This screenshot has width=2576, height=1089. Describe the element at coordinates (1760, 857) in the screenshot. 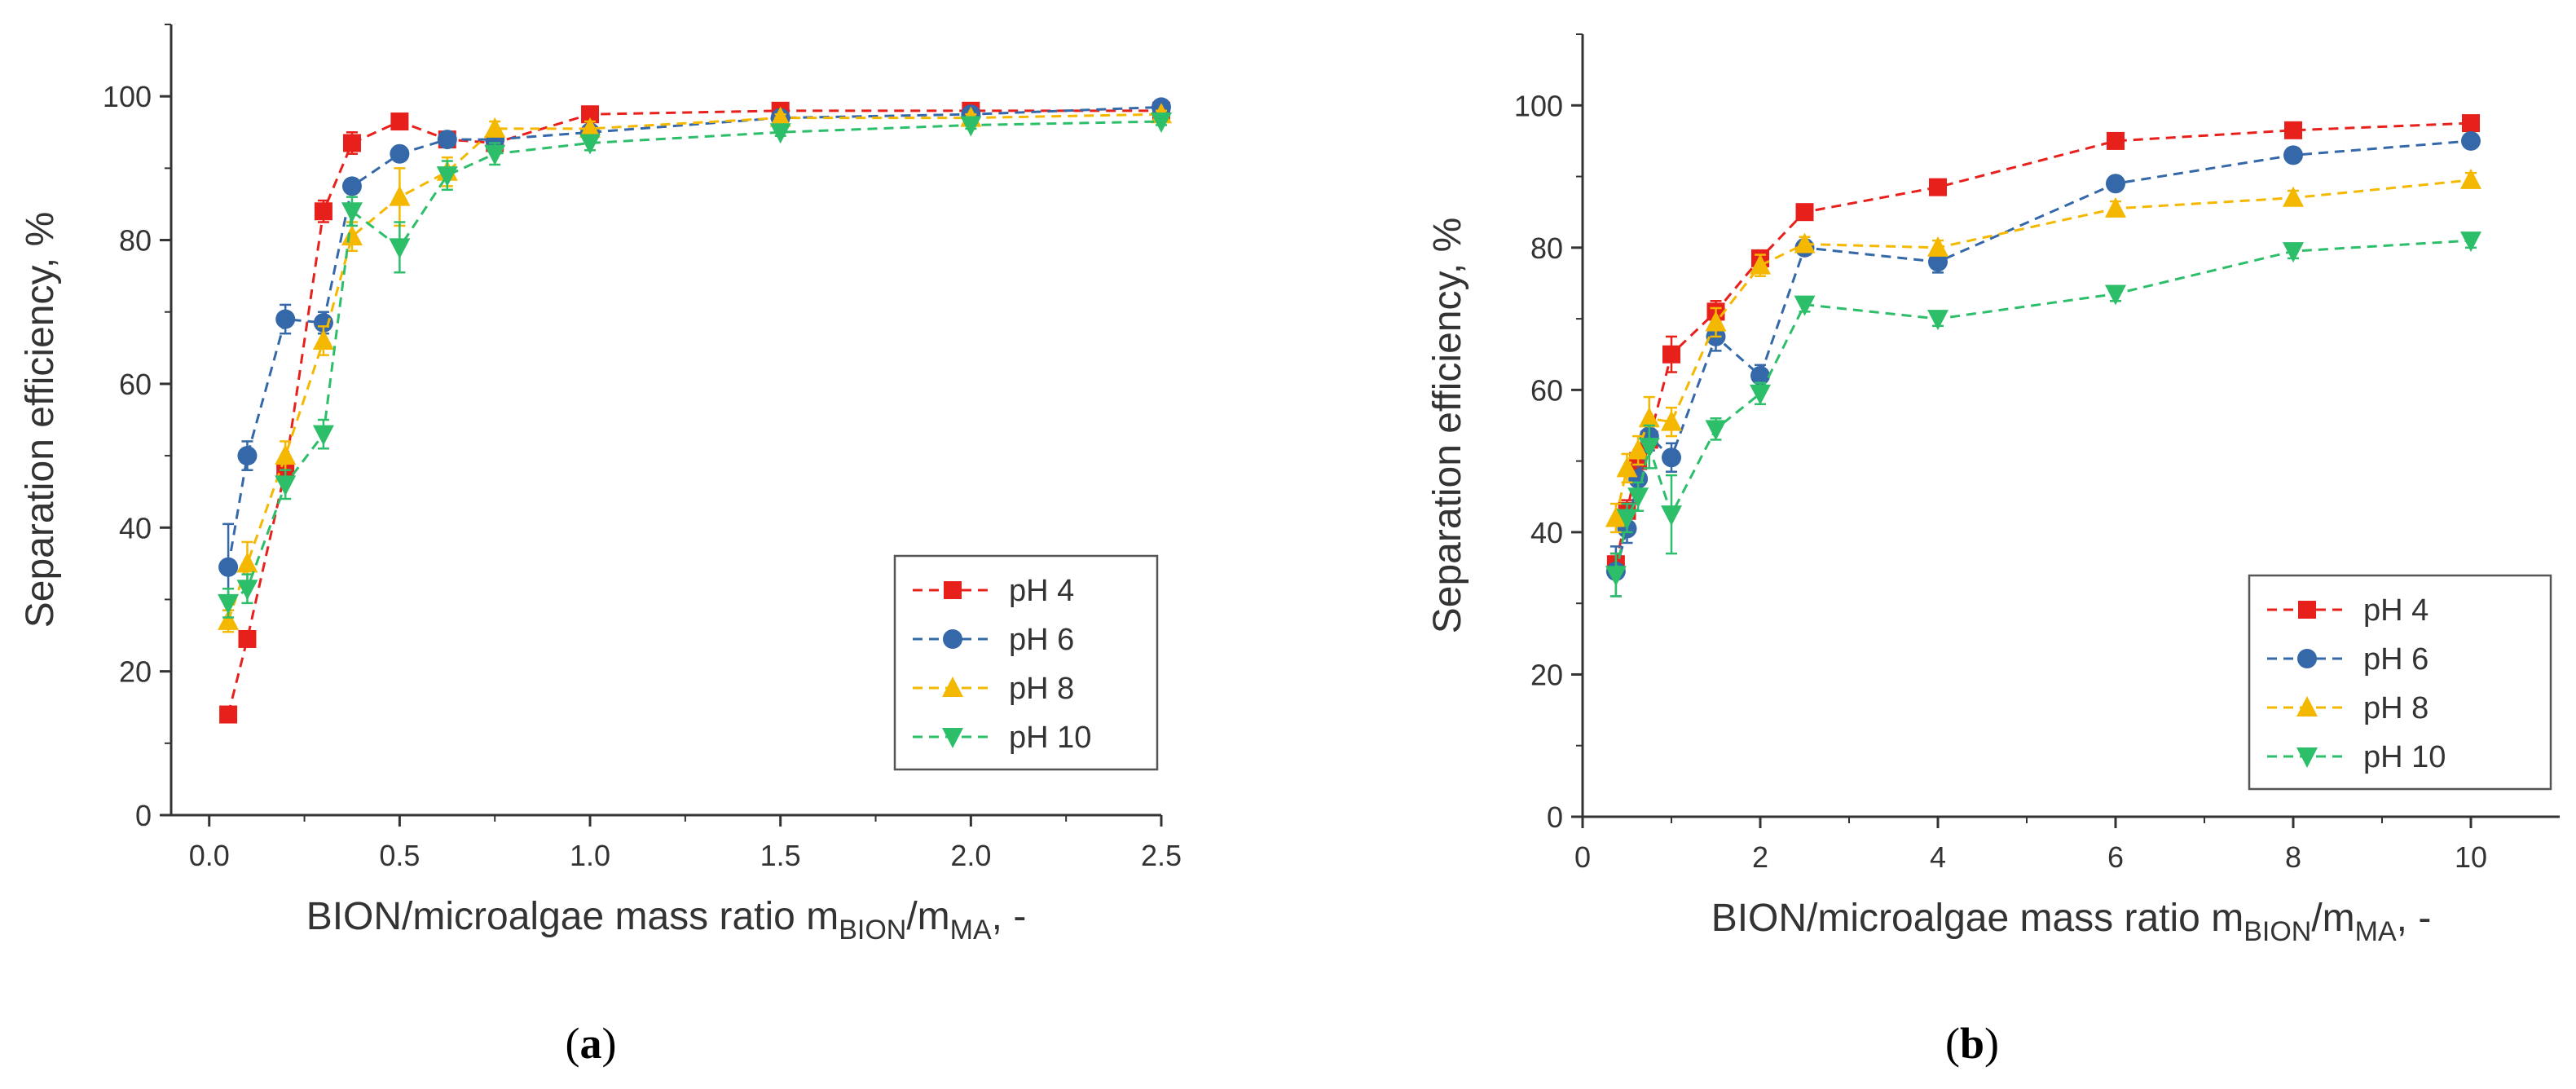

I see `x-tick-label: 2` at that location.